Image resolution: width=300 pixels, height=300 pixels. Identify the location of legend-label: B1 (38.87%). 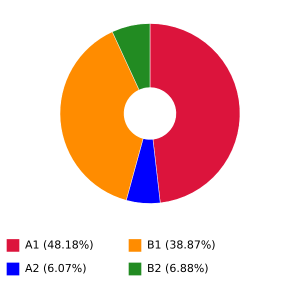
(181, 245).